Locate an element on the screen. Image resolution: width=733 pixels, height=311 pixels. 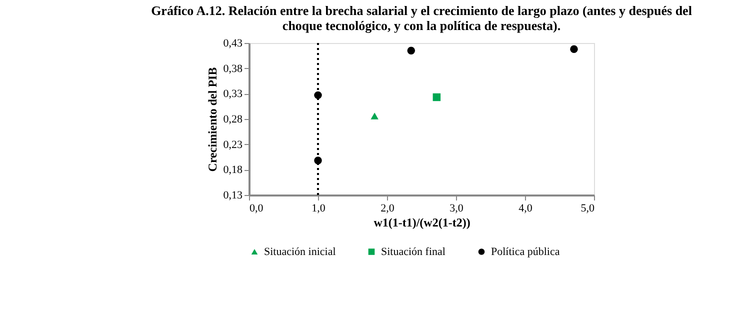
x-tick-label: 5,0 is located at coordinates (587, 208).